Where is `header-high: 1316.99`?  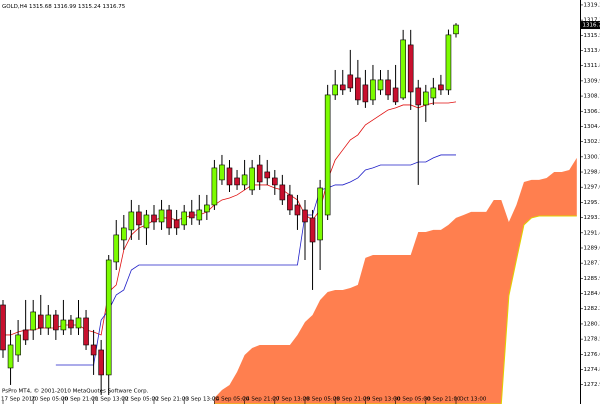
header-high: 1316.99 is located at coordinates (65, 7).